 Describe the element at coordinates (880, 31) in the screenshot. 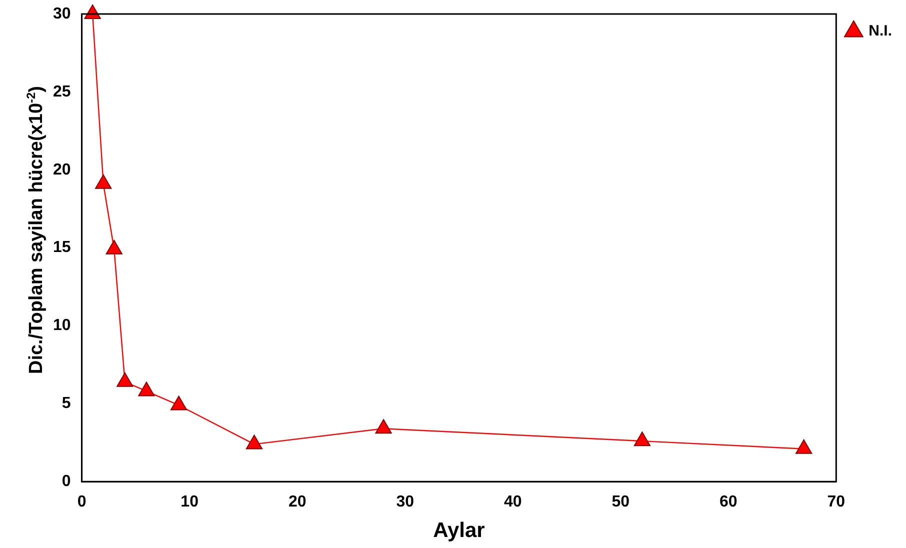

I see `legend-label: N.I.` at that location.